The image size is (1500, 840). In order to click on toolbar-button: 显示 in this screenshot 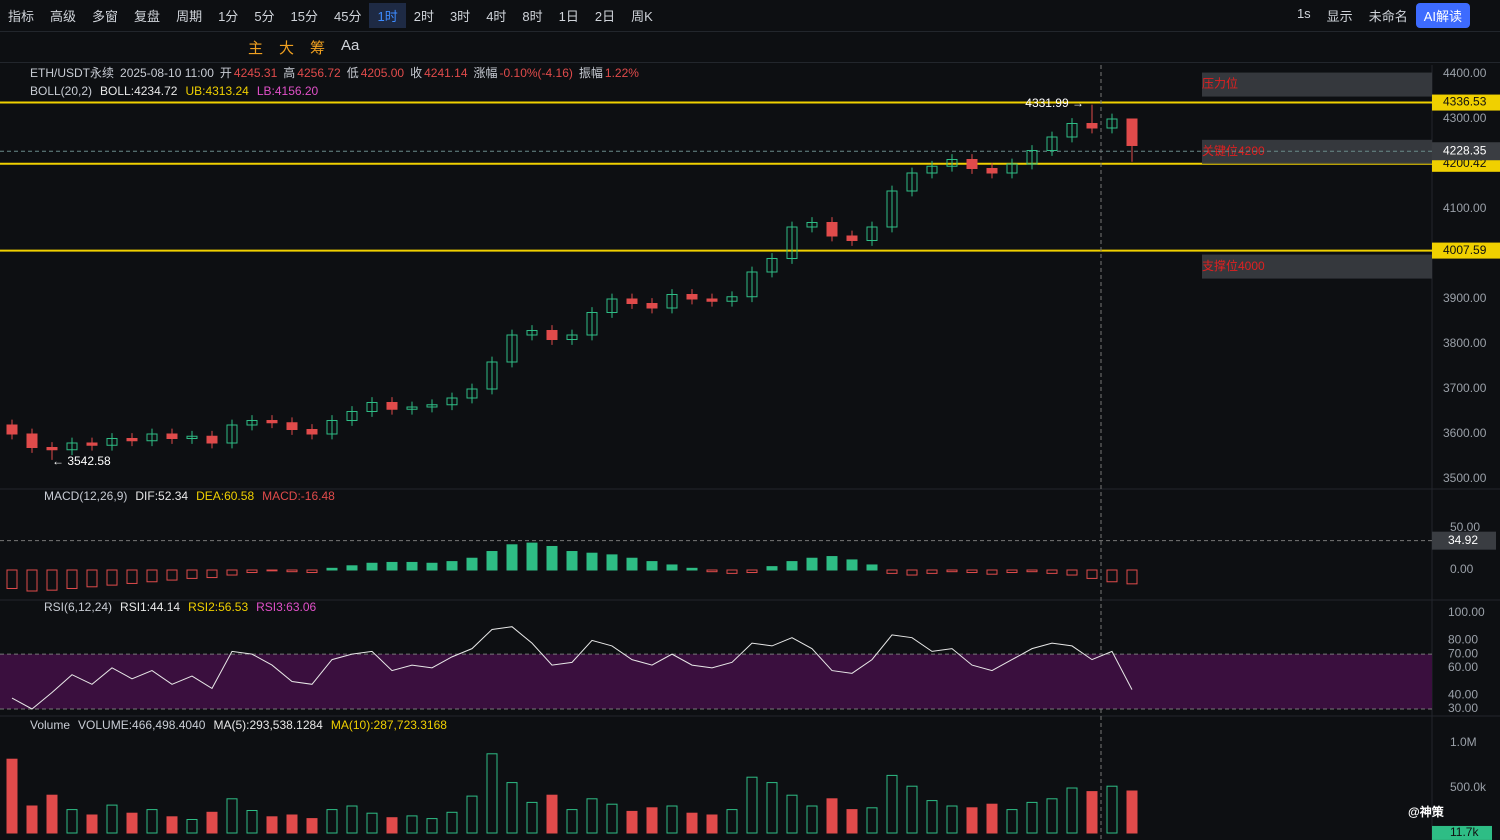, I will do `click(1339, 16)`.